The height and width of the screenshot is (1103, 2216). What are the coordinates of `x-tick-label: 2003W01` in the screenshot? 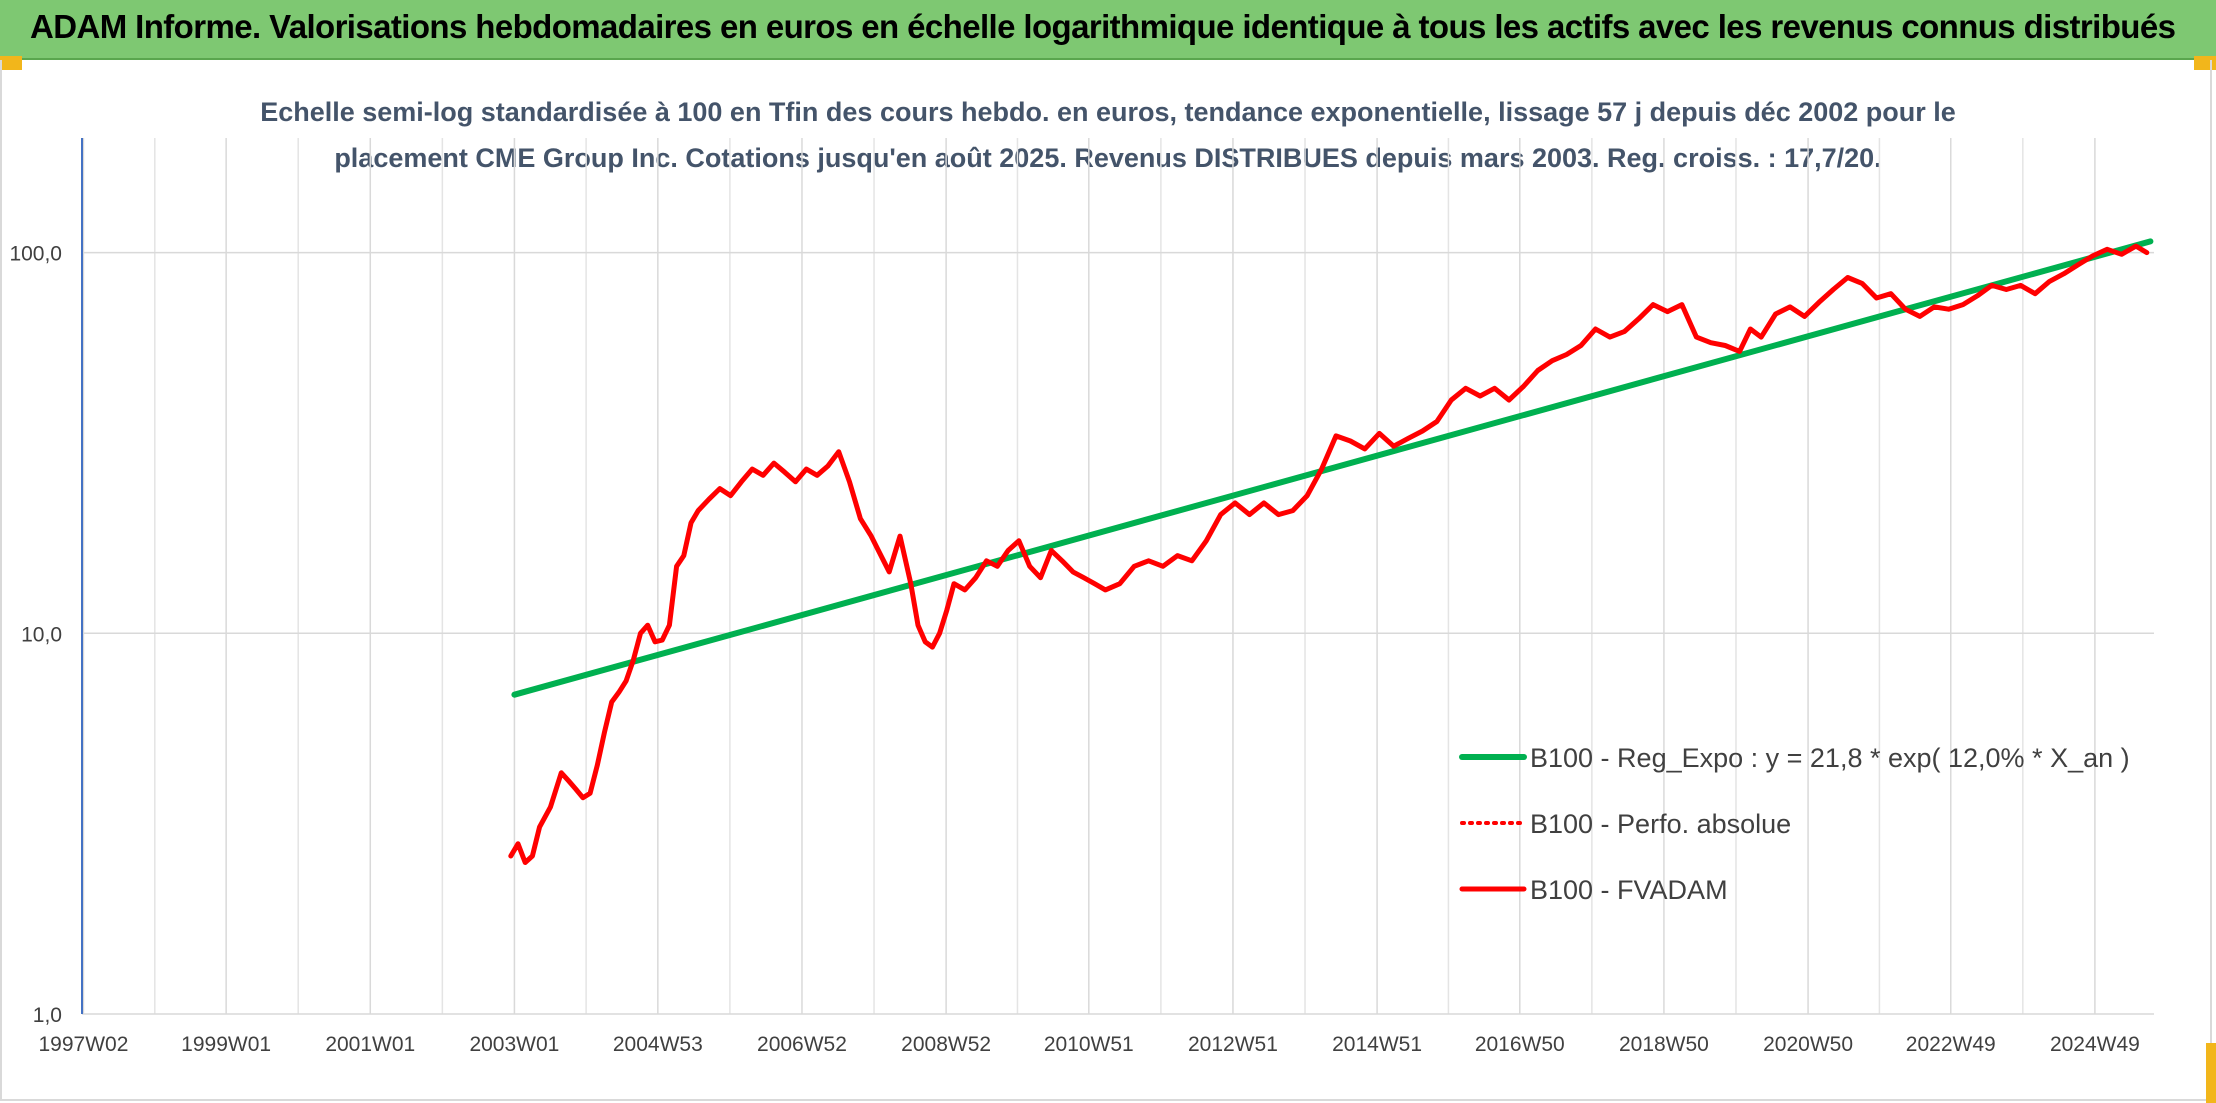 It's located at (514, 1044).